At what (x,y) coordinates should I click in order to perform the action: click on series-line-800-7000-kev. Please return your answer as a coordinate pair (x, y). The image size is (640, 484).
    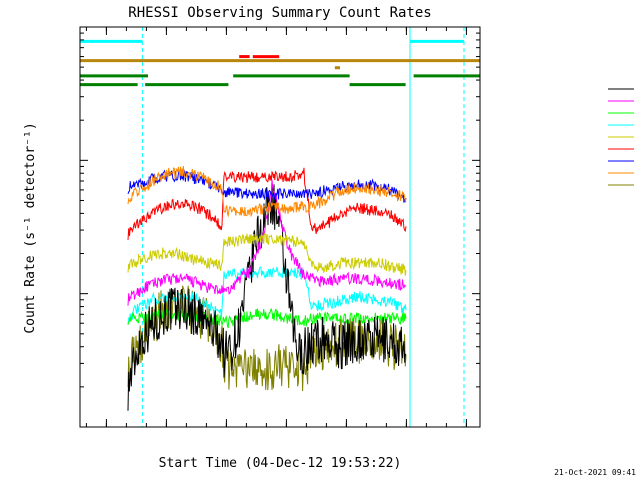
    Looking at the image, I should click on (267, 191).